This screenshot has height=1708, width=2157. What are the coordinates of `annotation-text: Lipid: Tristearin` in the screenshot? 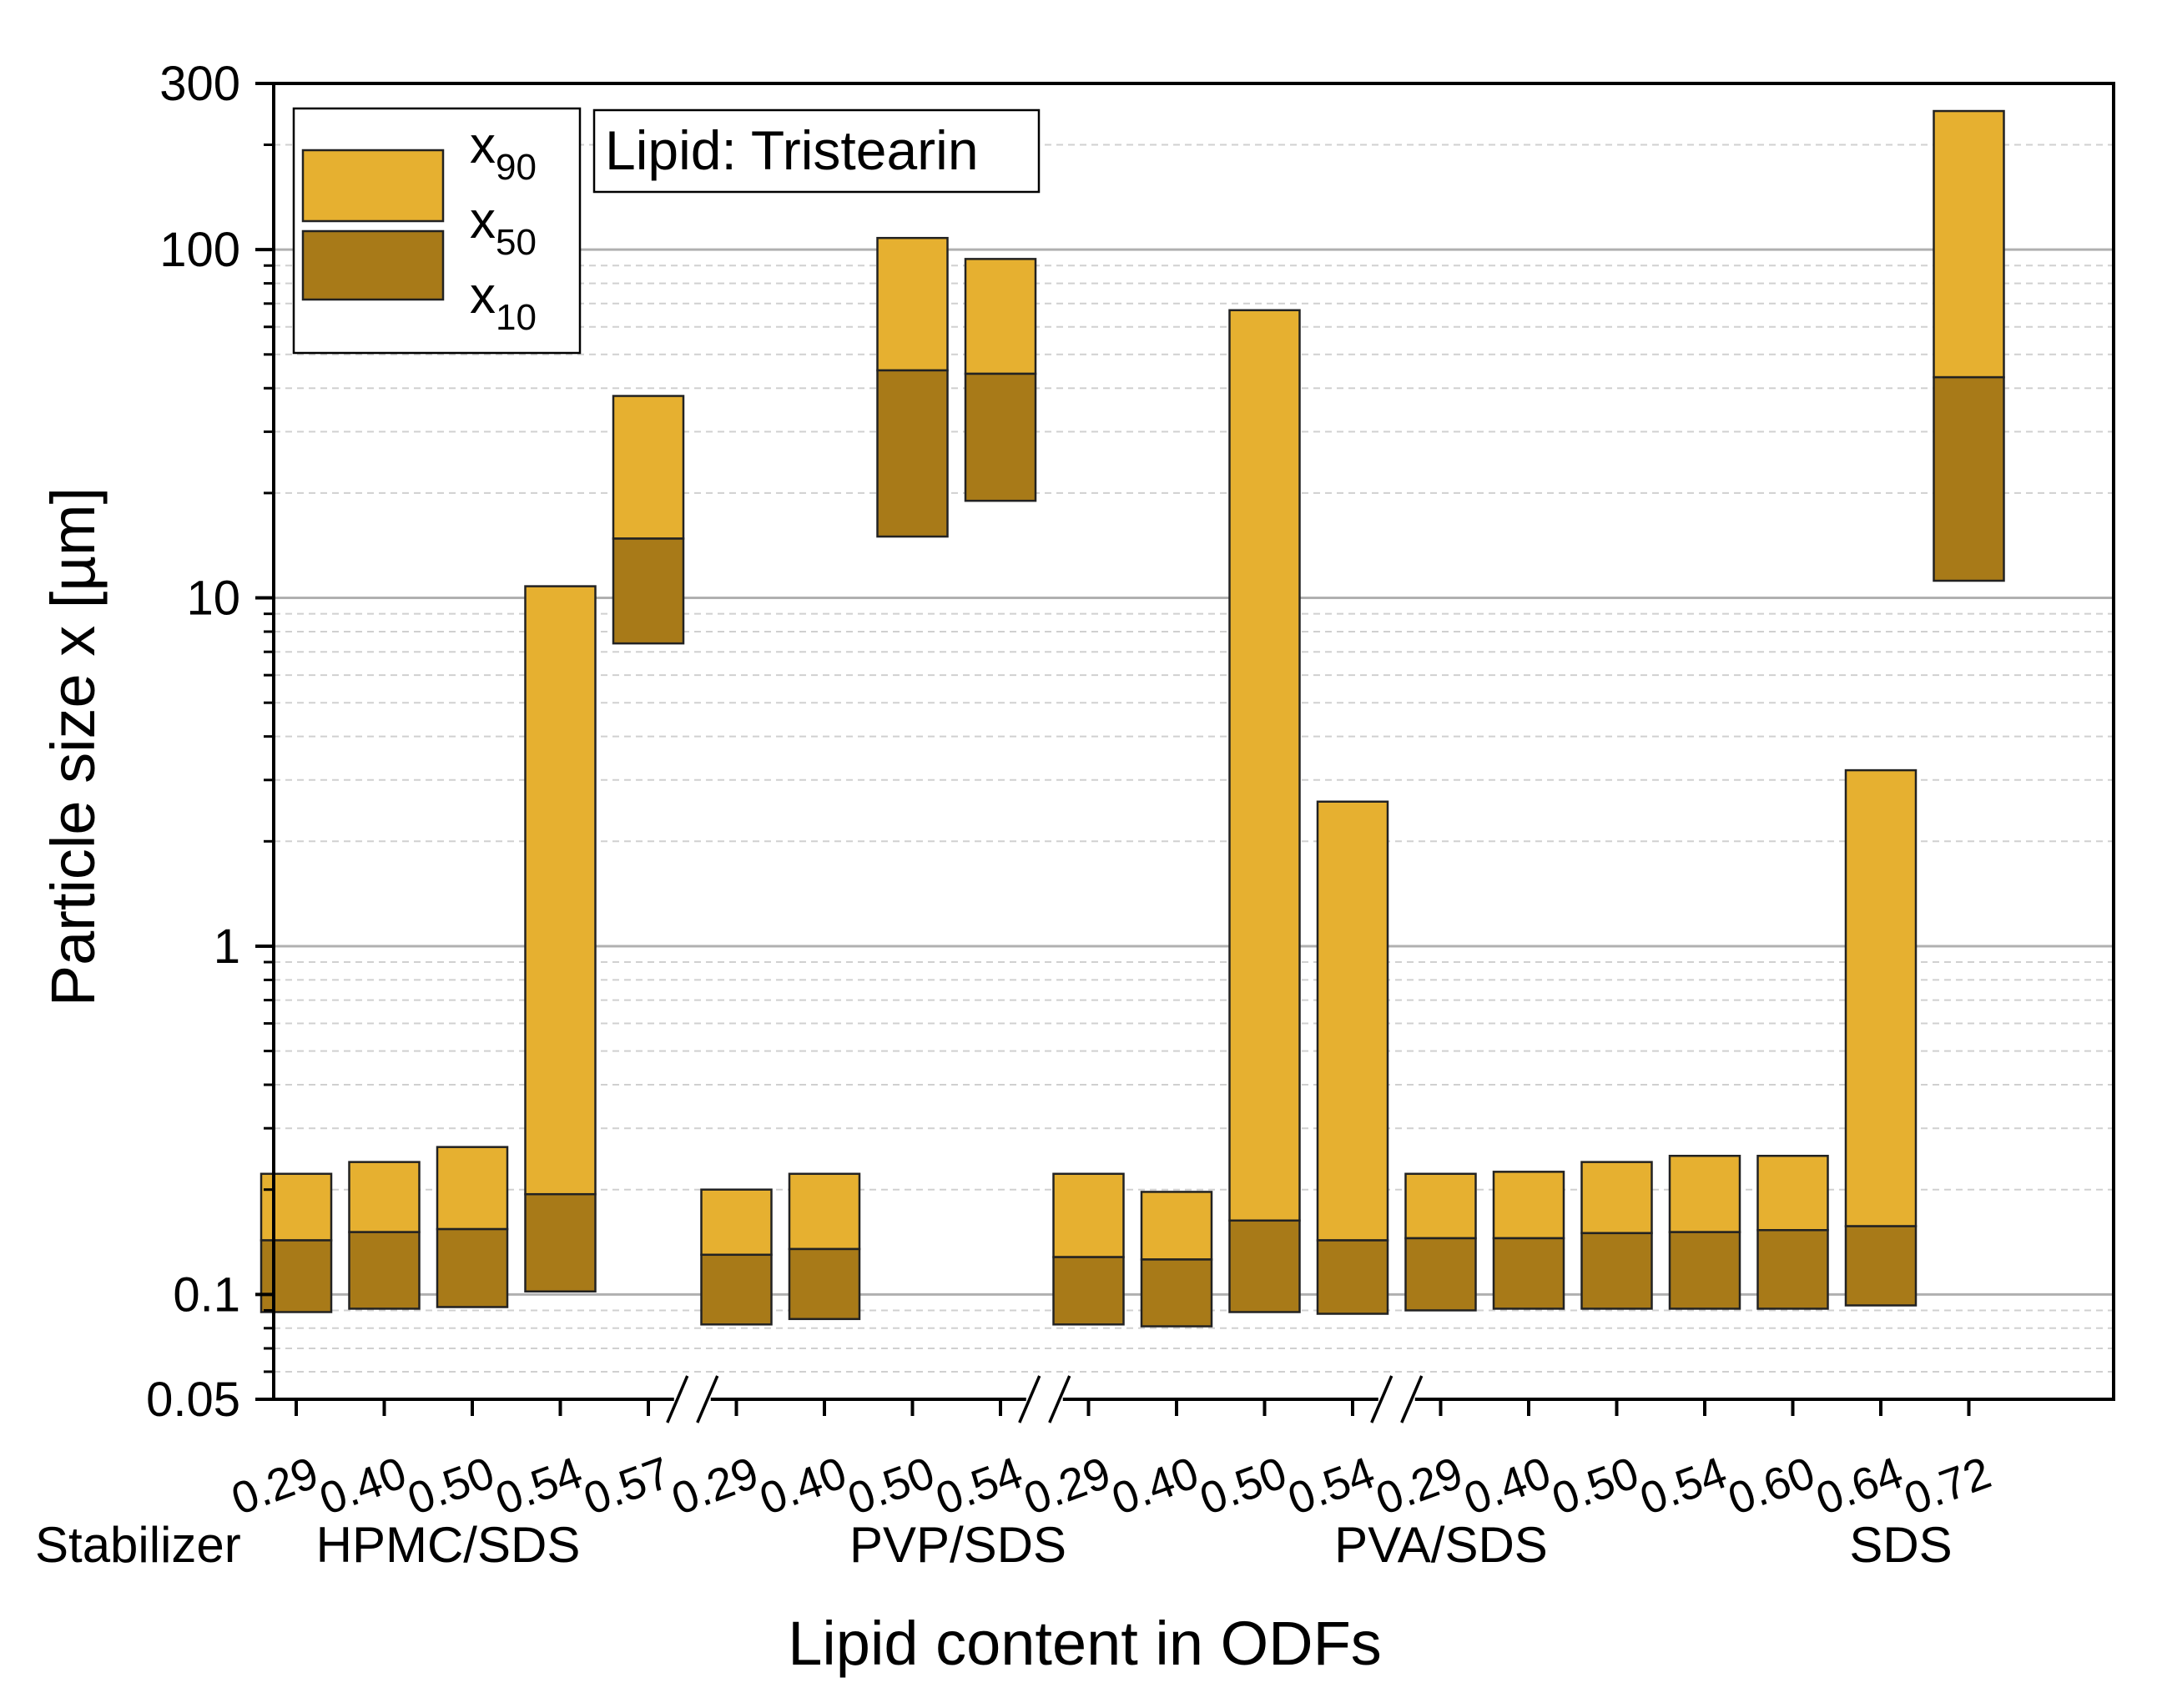 It's located at (792, 150).